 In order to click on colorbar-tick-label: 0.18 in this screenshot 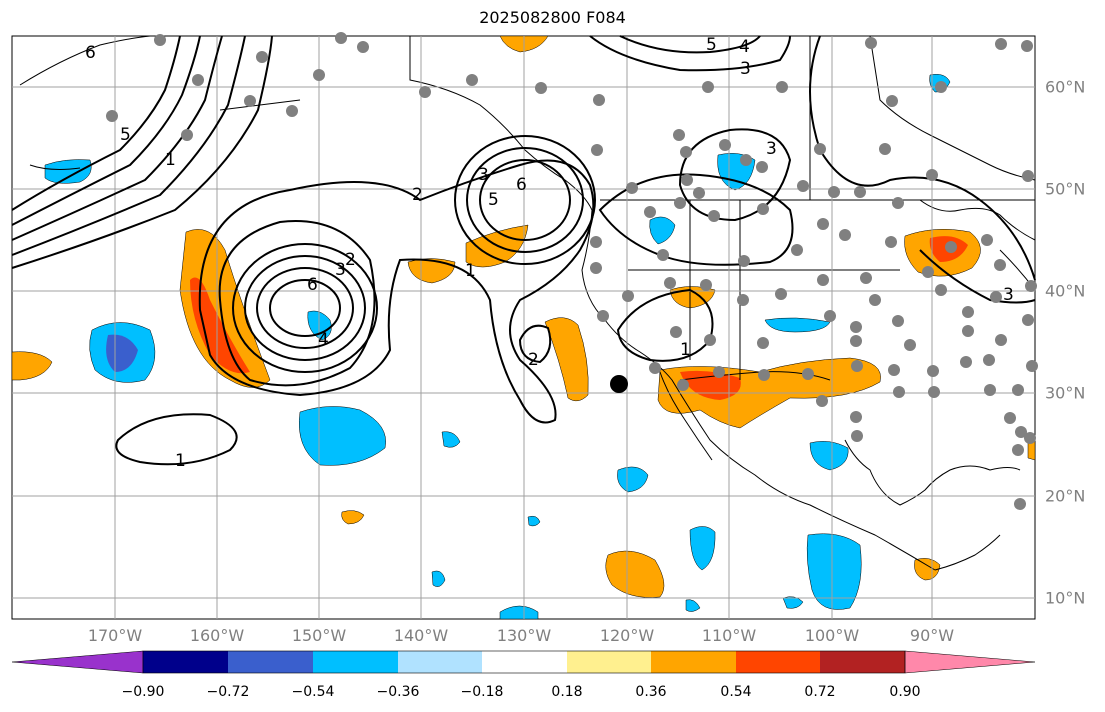, I will do `click(567, 692)`.